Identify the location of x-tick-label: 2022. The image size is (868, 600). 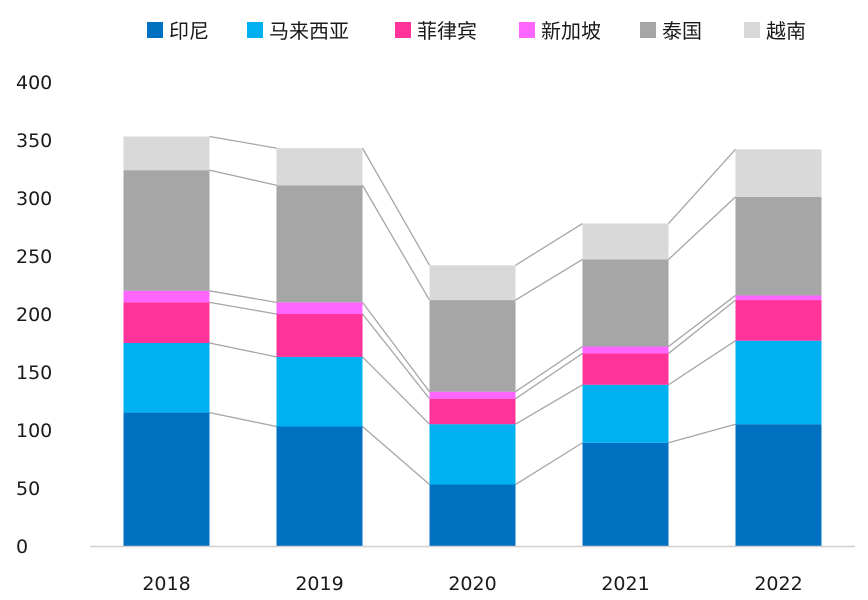
(778, 584).